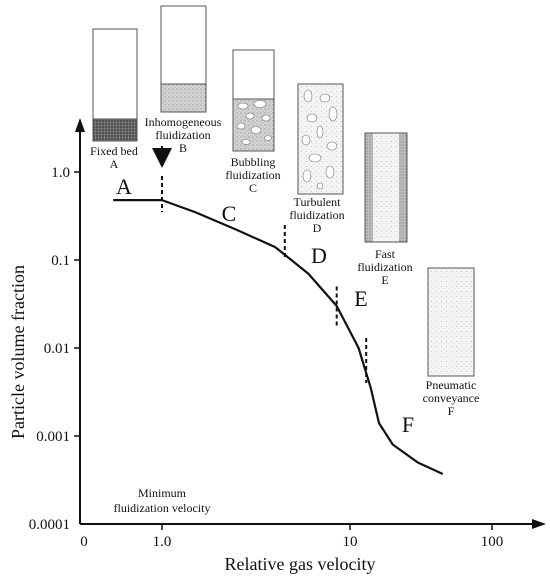  I want to click on y-axis-arrow, so click(80, 125).